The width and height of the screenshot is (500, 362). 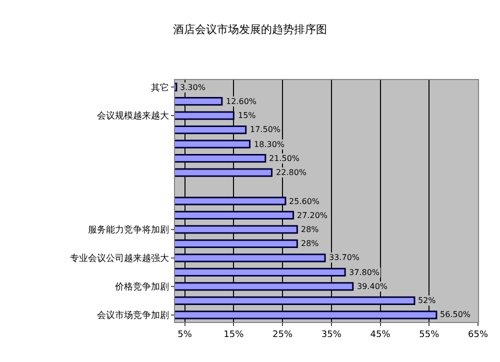 I want to click on data-label: 27.20%, so click(x=312, y=215).